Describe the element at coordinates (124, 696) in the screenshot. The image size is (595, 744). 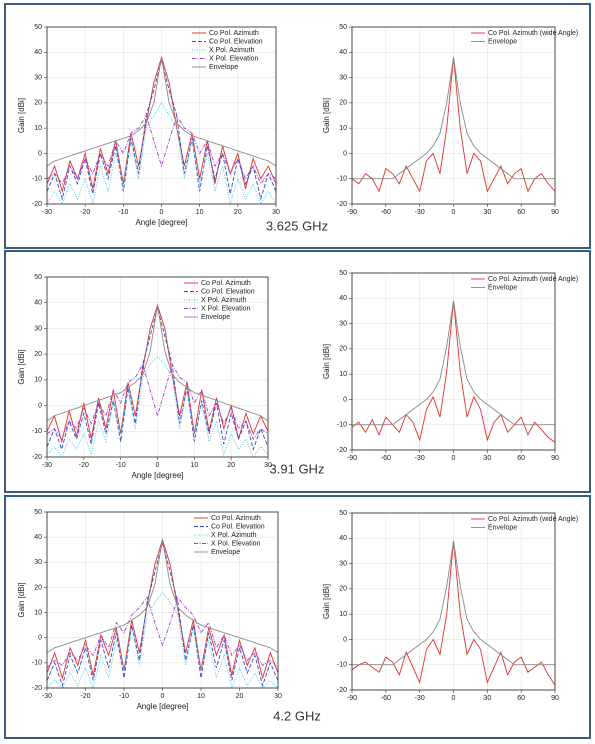
I see `x-tick-label: -10` at that location.